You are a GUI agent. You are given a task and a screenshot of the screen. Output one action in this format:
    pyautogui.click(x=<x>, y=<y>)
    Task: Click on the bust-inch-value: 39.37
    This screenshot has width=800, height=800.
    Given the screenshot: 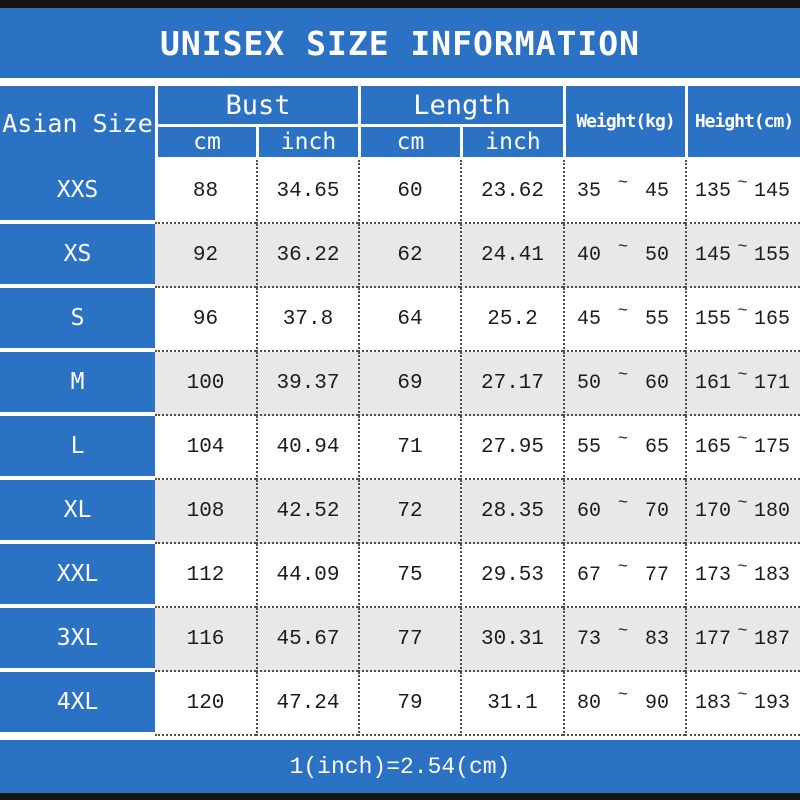 What is the action you would take?
    pyautogui.click(x=307, y=384)
    